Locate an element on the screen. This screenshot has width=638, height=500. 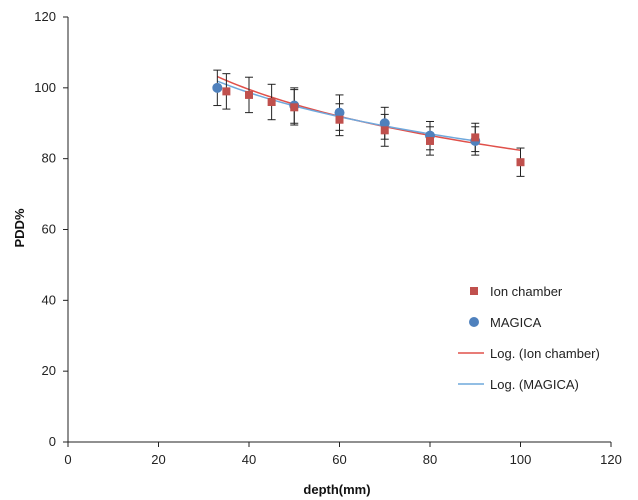
x-tick-label: 120 is located at coordinates (611, 459).